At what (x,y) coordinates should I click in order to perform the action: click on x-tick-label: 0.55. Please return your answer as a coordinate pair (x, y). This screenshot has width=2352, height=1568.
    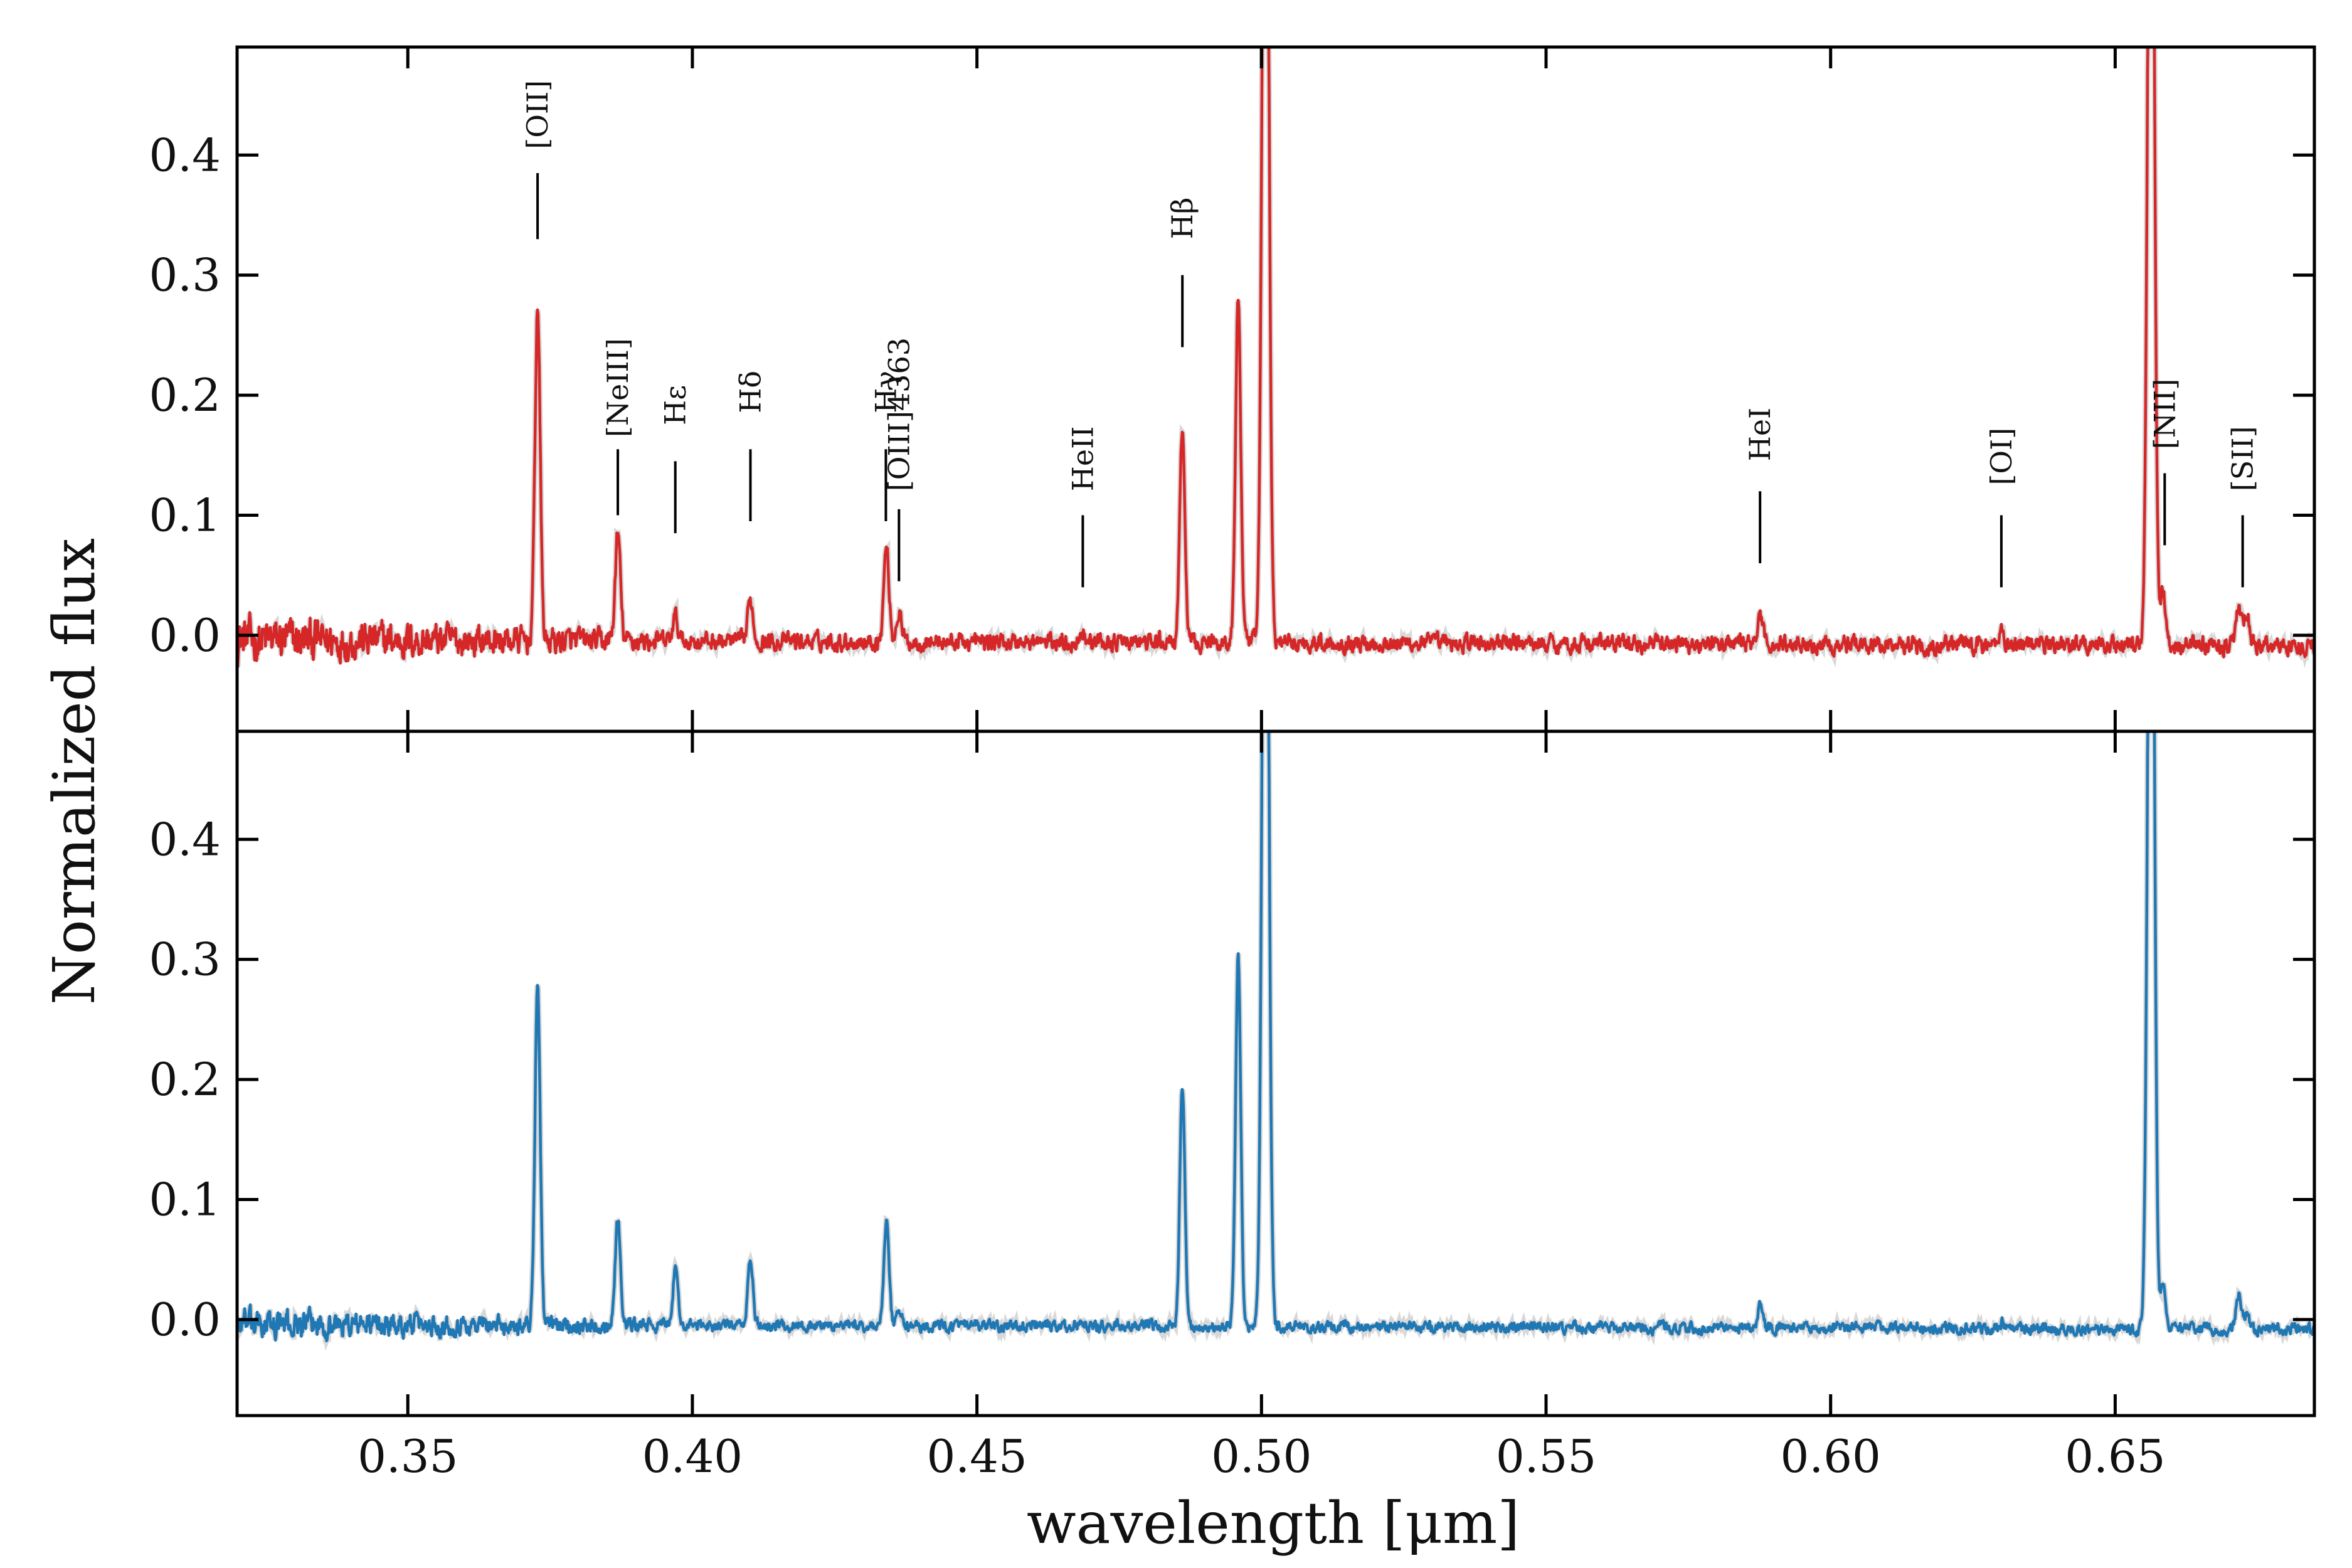
    Looking at the image, I should click on (1546, 1456).